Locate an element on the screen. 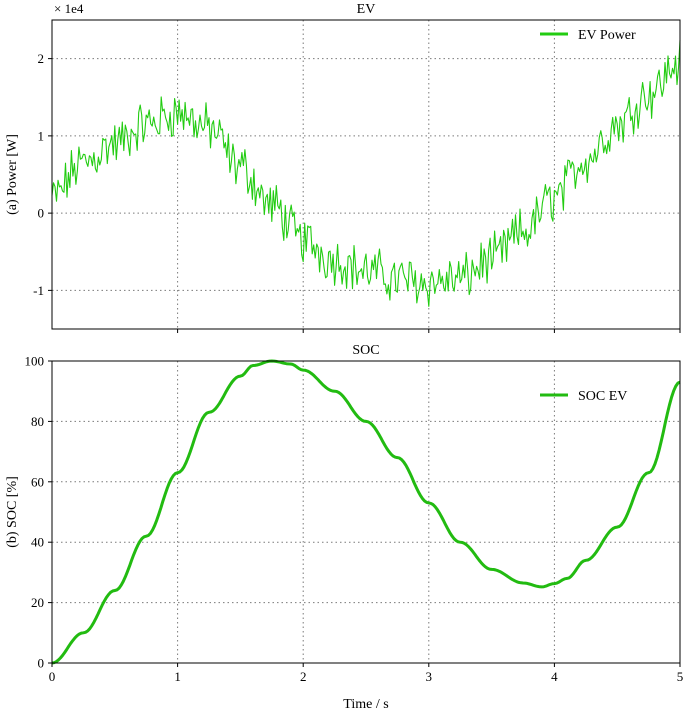 This screenshot has width=685, height=712. x-tick-label: 3 is located at coordinates (429, 676).